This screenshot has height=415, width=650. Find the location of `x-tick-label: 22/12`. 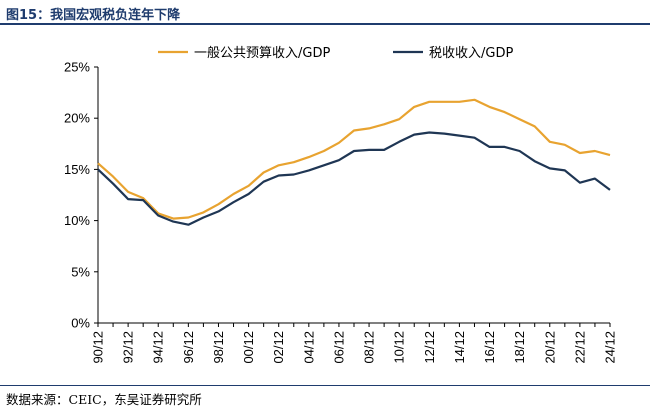

x-tick-label: 22/12 is located at coordinates (579, 347).